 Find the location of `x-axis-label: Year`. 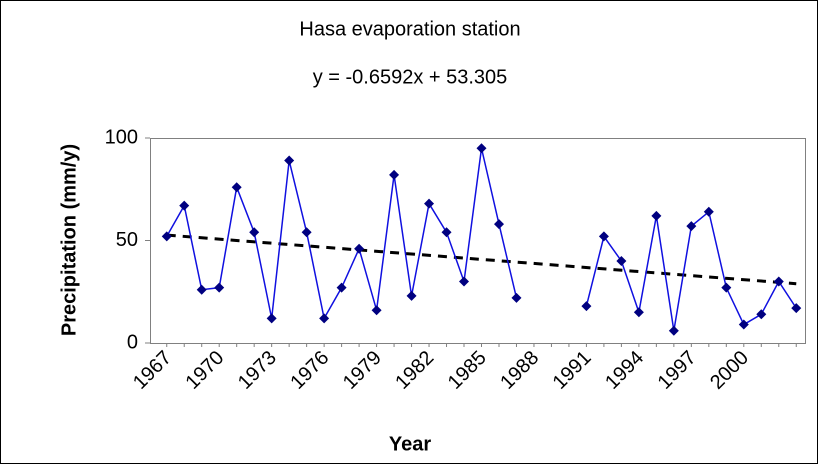

x-axis-label: Year is located at coordinates (410, 444).